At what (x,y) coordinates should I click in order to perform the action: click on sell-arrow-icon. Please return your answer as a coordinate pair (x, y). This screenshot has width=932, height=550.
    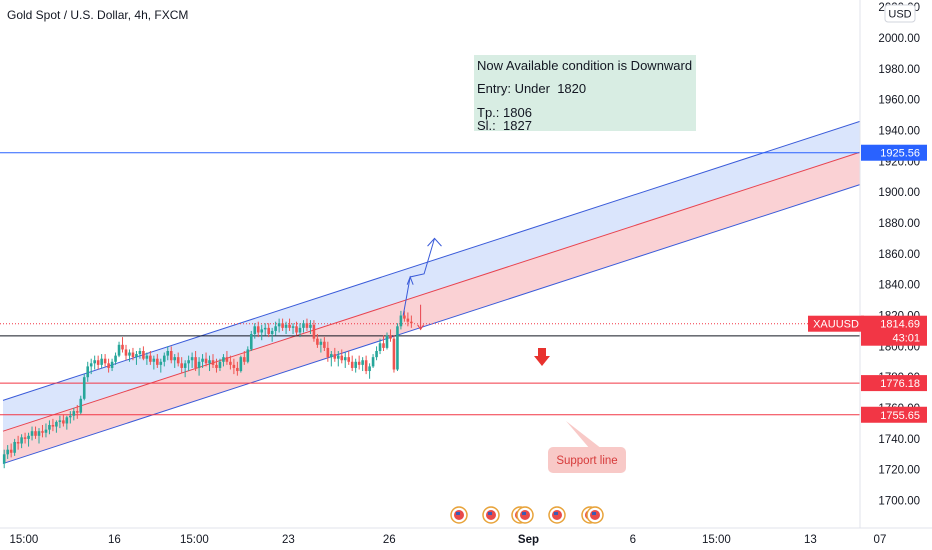
    Looking at the image, I should click on (542, 357).